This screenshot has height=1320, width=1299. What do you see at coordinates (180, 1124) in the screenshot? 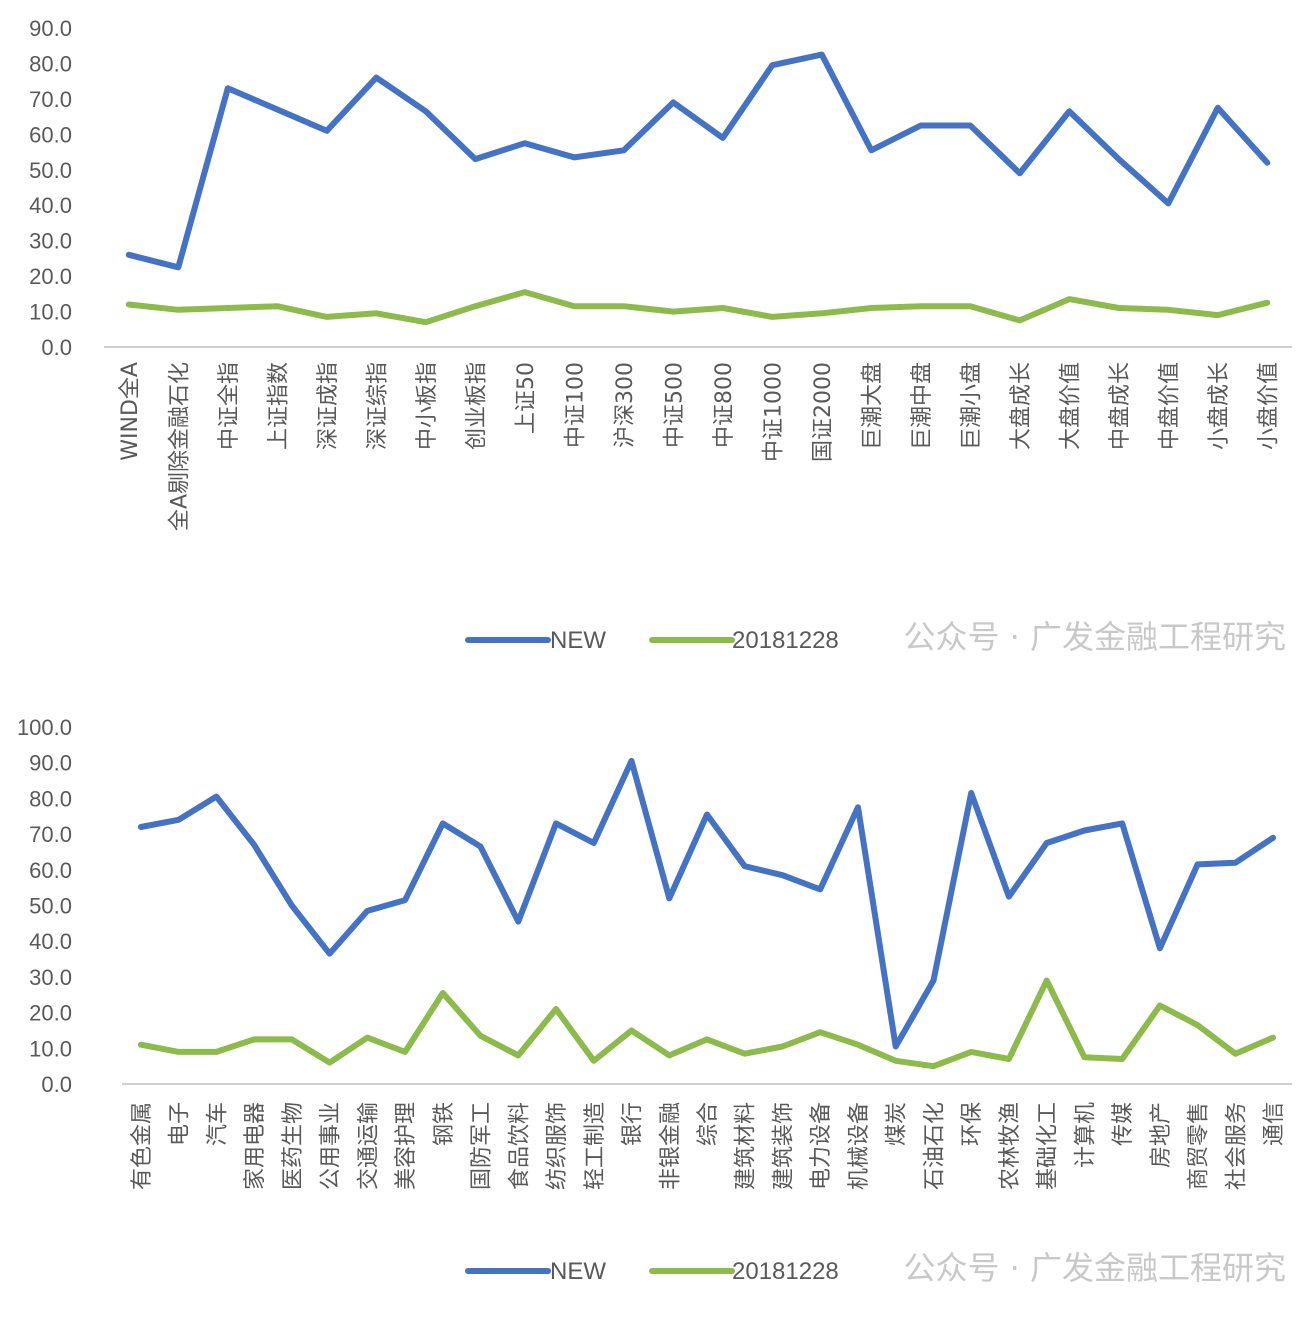
I see `x-tick-label: 电子` at bounding box center [180, 1124].